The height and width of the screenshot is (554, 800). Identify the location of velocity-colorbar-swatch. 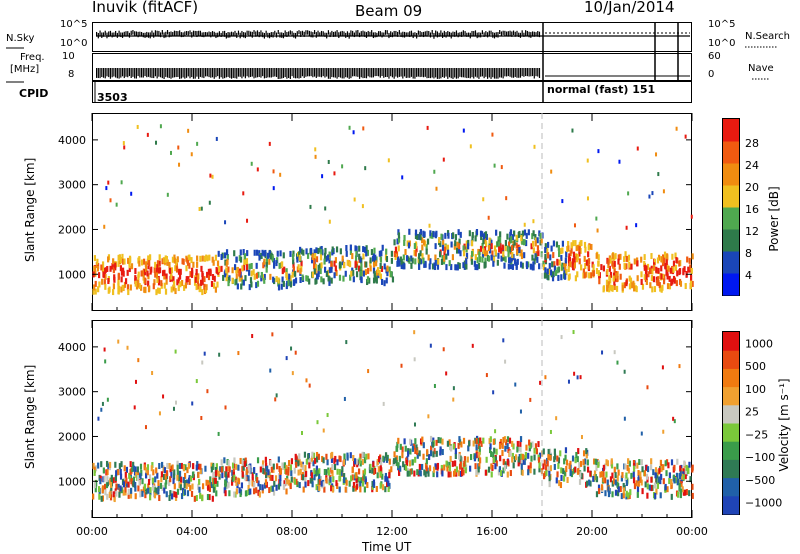
(731, 487).